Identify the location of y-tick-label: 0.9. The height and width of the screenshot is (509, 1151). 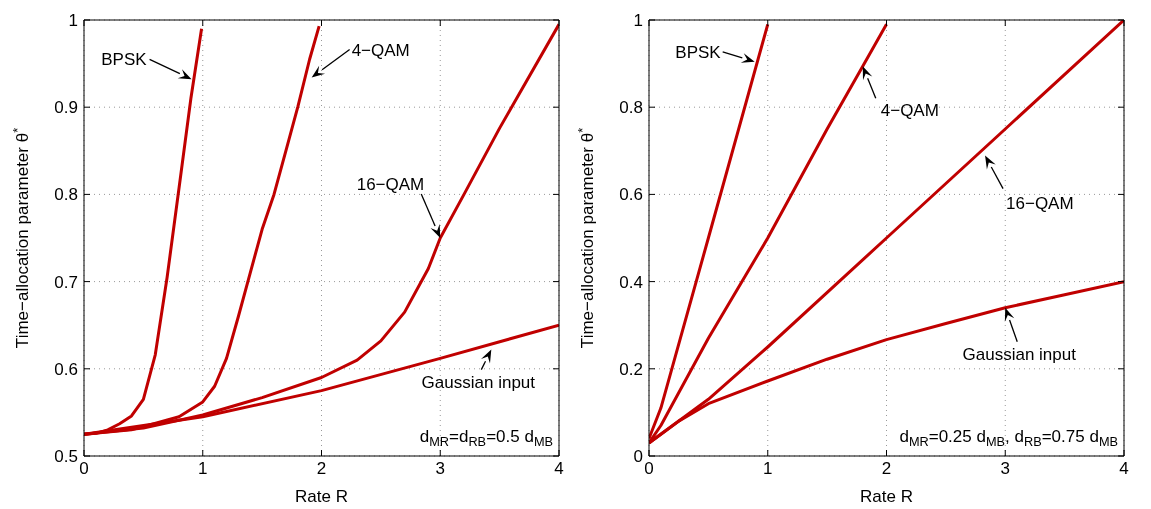
(66, 108).